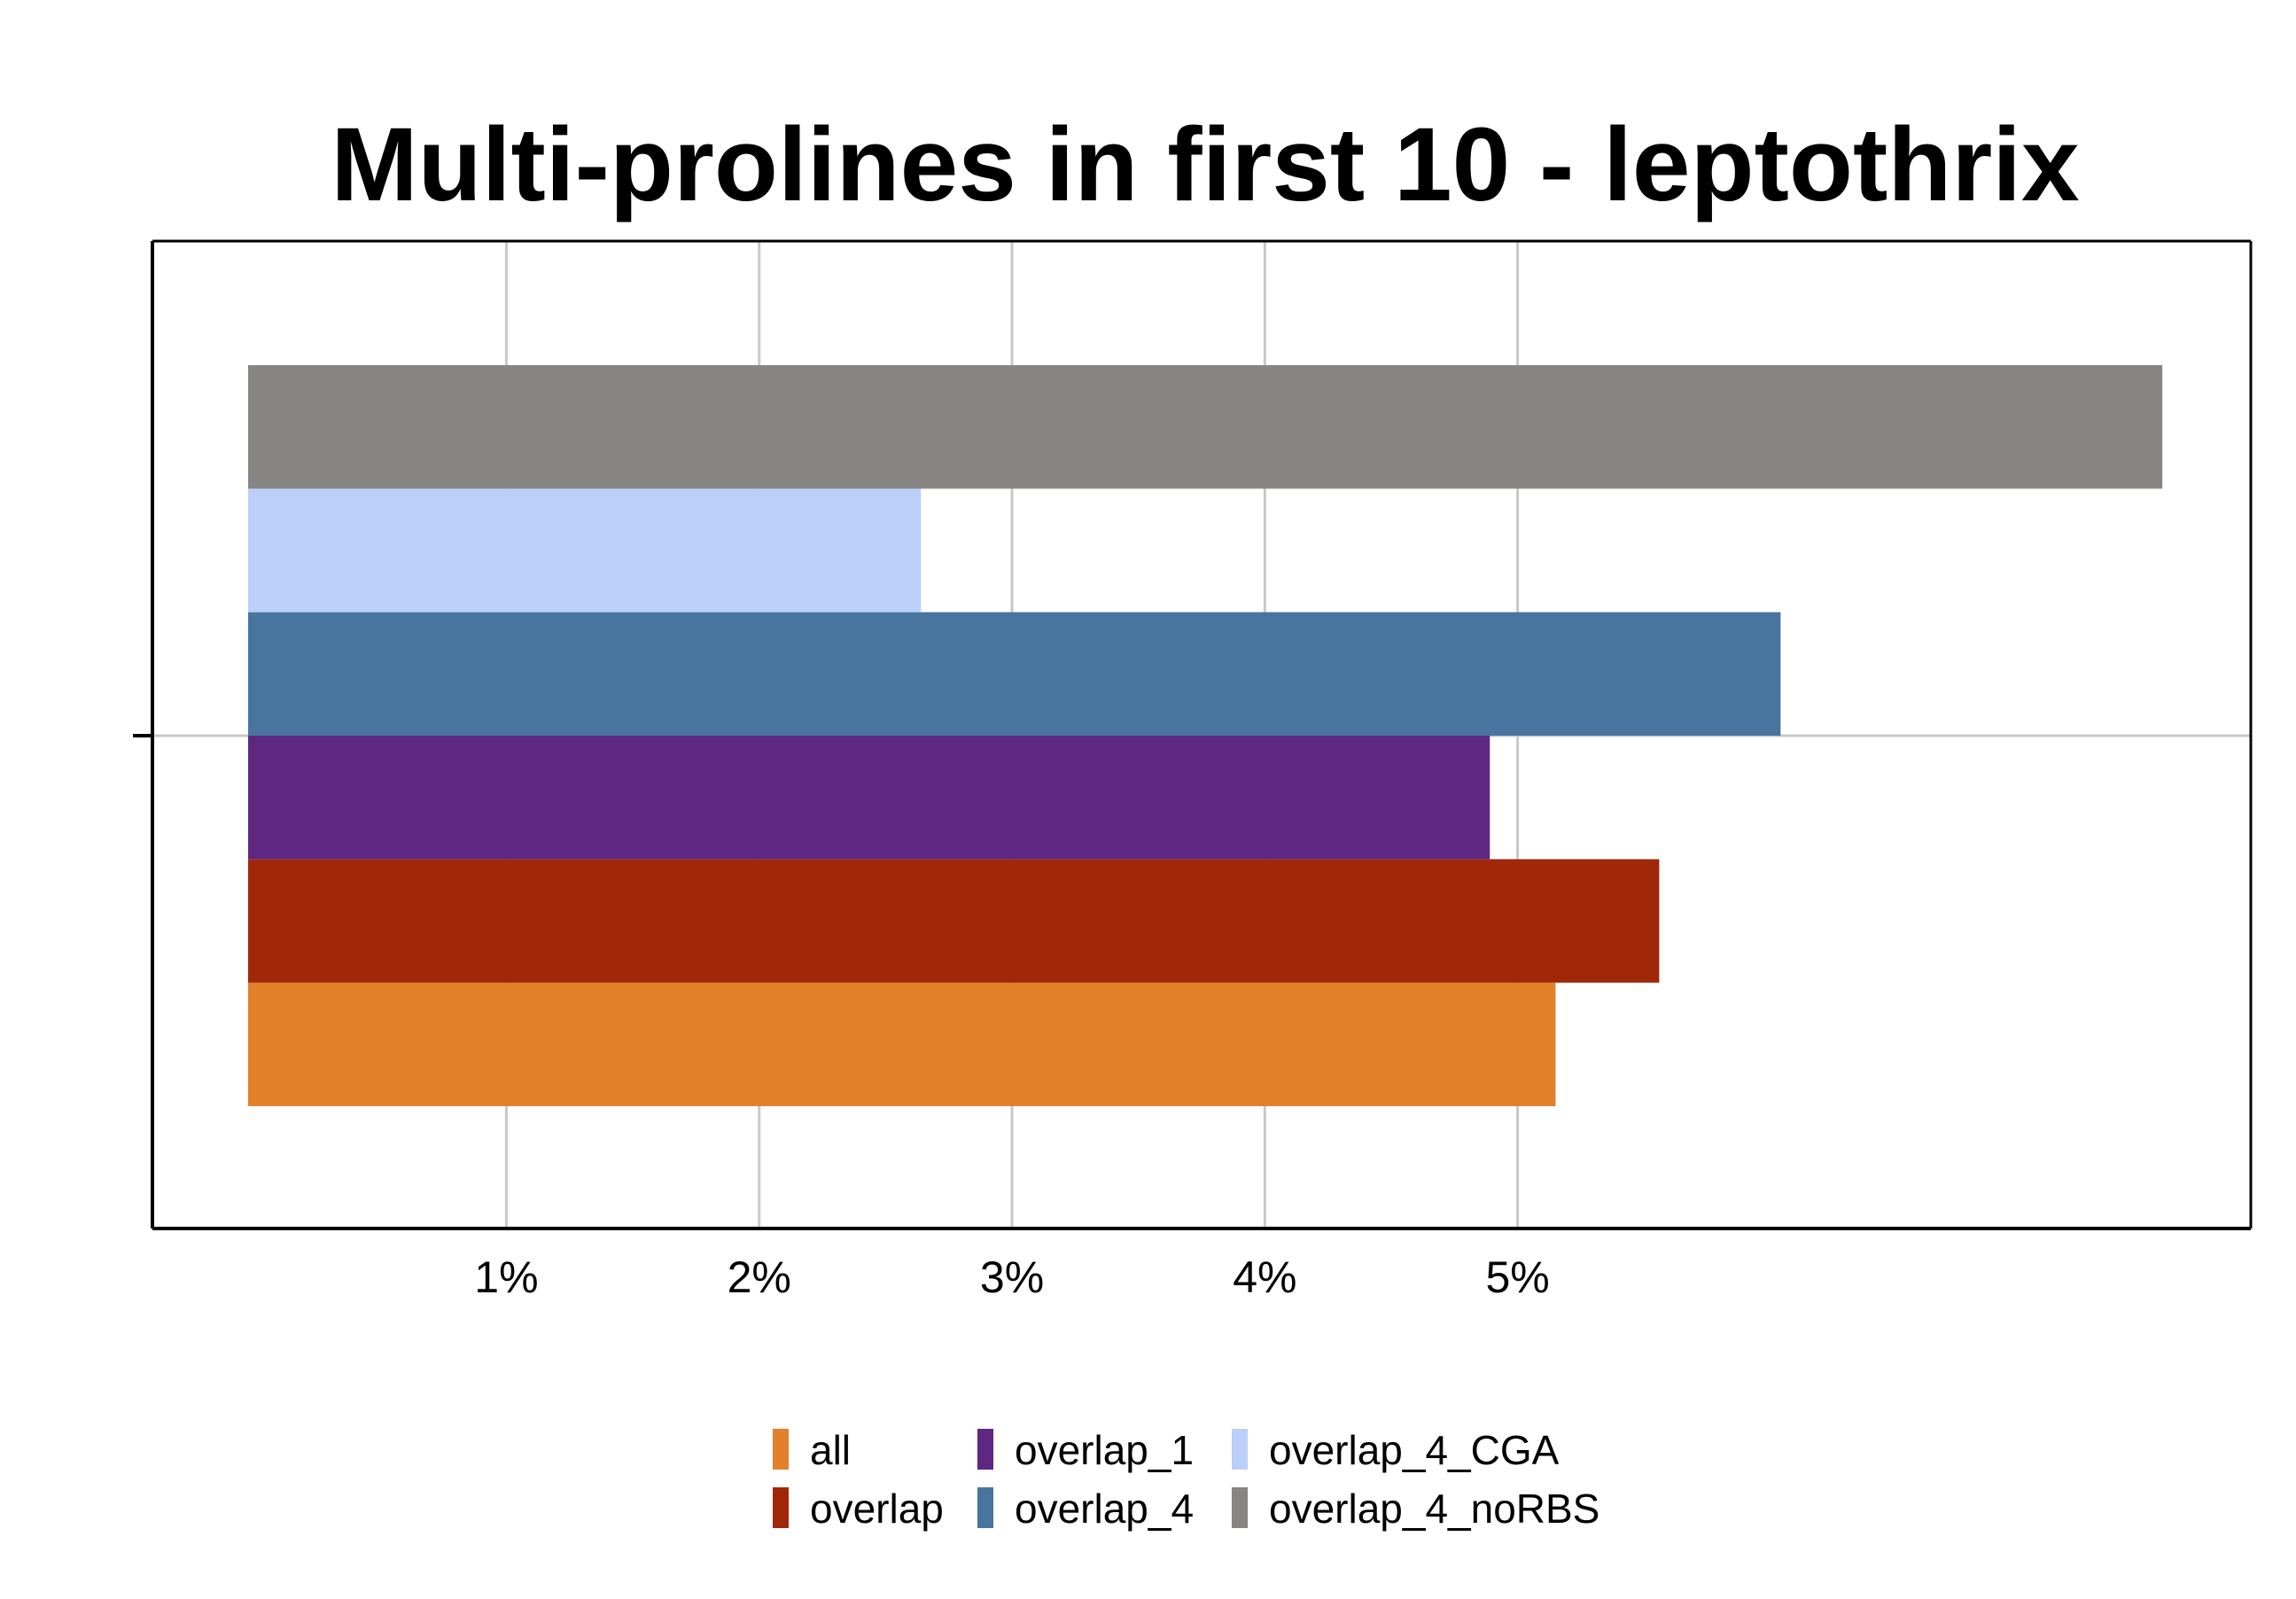 The height and width of the screenshot is (1599, 2296). Describe the element at coordinates (506, 1277) in the screenshot. I see `x-tick-label: 1%` at that location.